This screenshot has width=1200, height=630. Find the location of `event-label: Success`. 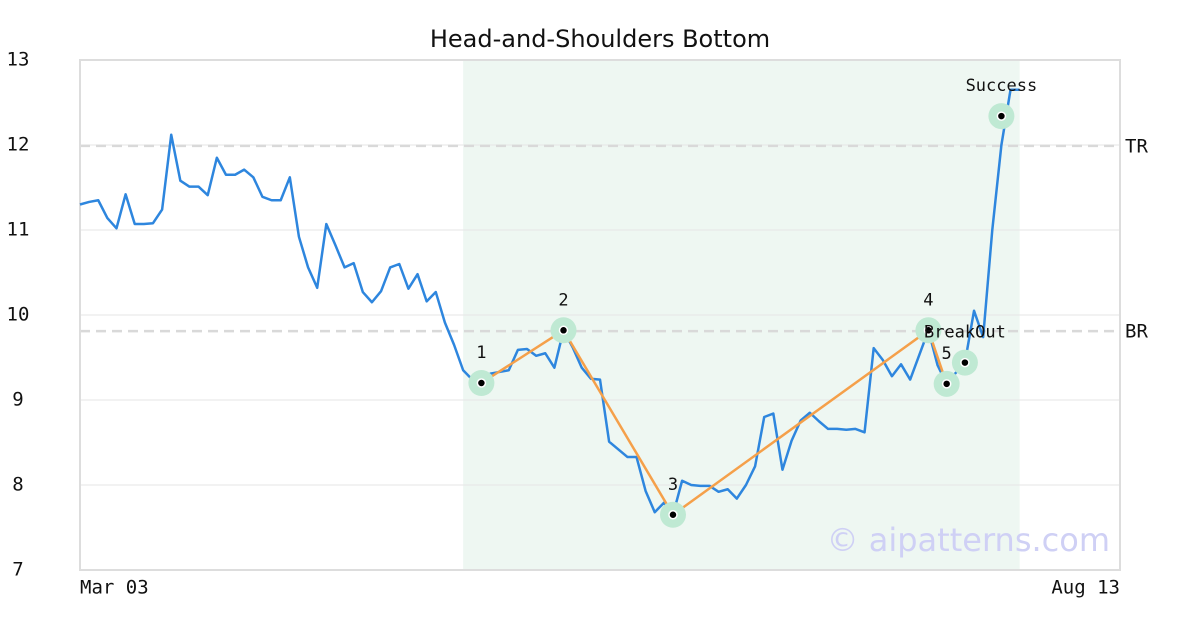

event-label: Success is located at coordinates (1002, 86).